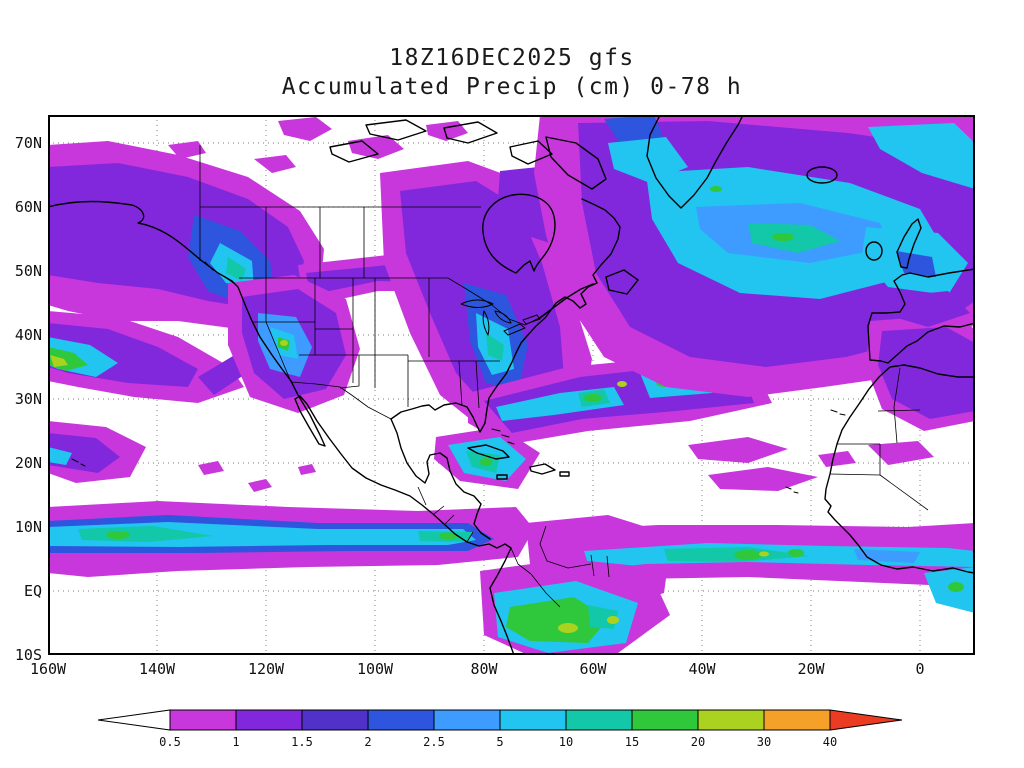 Image resolution: width=1024 pixels, height=768 pixels. I want to click on lon-tick-label: 20W, so click(811, 669).